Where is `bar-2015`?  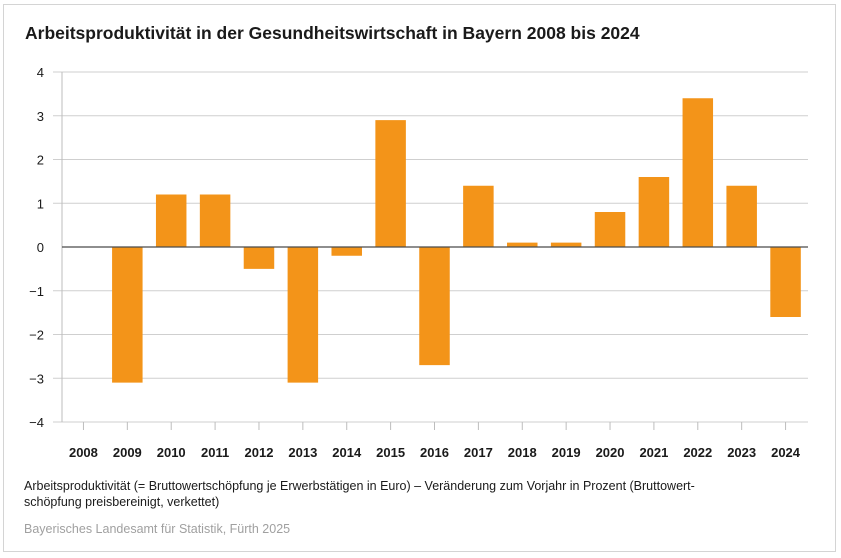 bar-2015 is located at coordinates (390, 183).